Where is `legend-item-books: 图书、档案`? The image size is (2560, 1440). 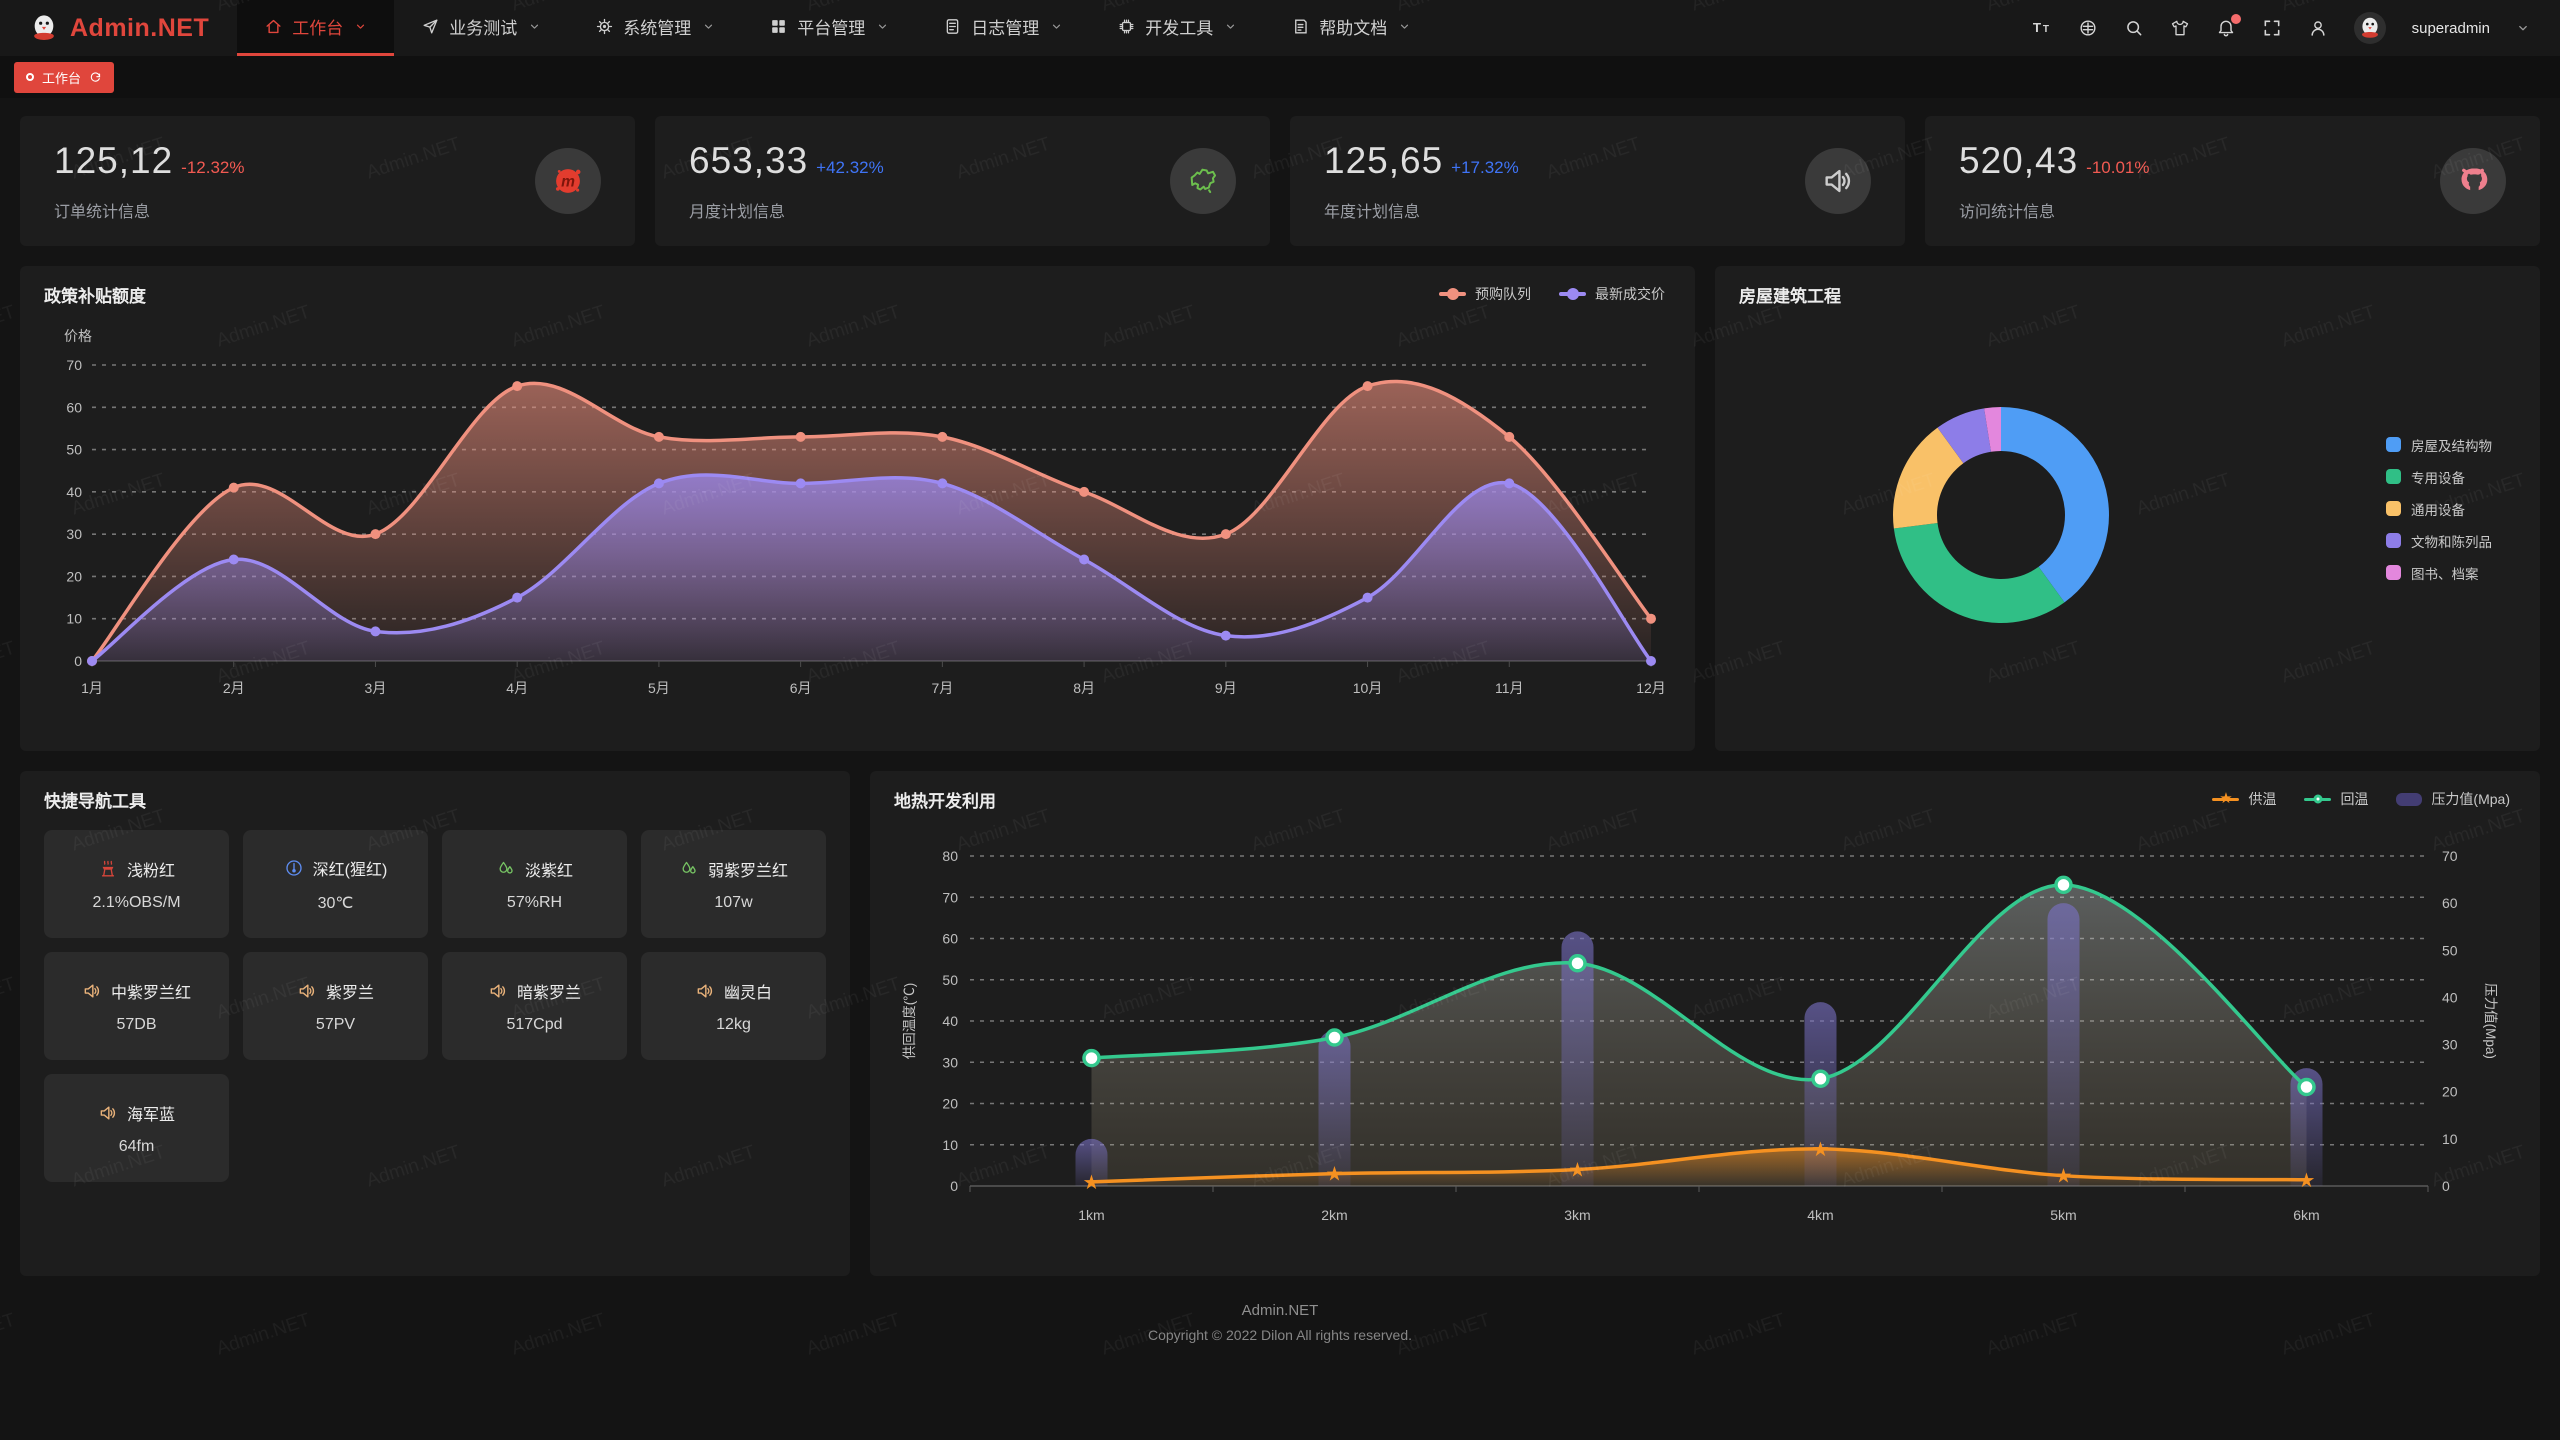 legend-item-books: 图书、档案 is located at coordinates (2439, 573).